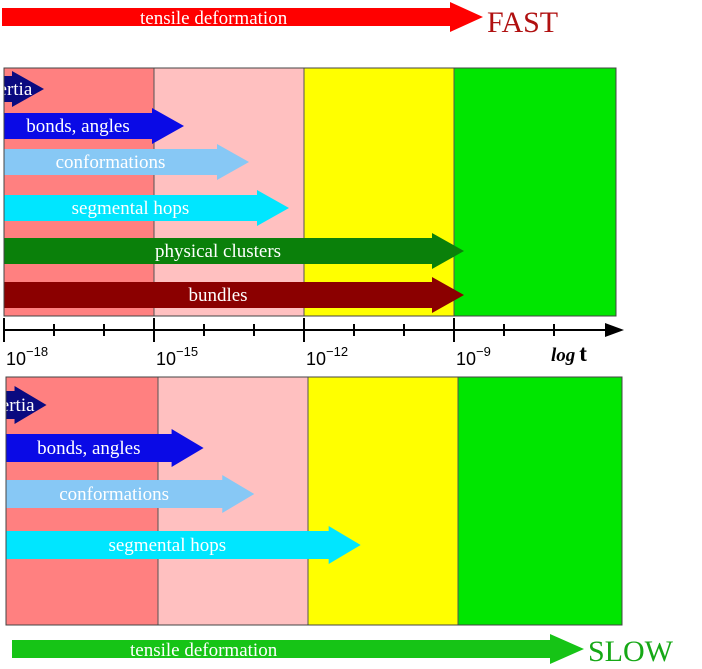 The width and height of the screenshot is (702, 669). I want to click on slow-arrow-segmental-hops, so click(183, 545).